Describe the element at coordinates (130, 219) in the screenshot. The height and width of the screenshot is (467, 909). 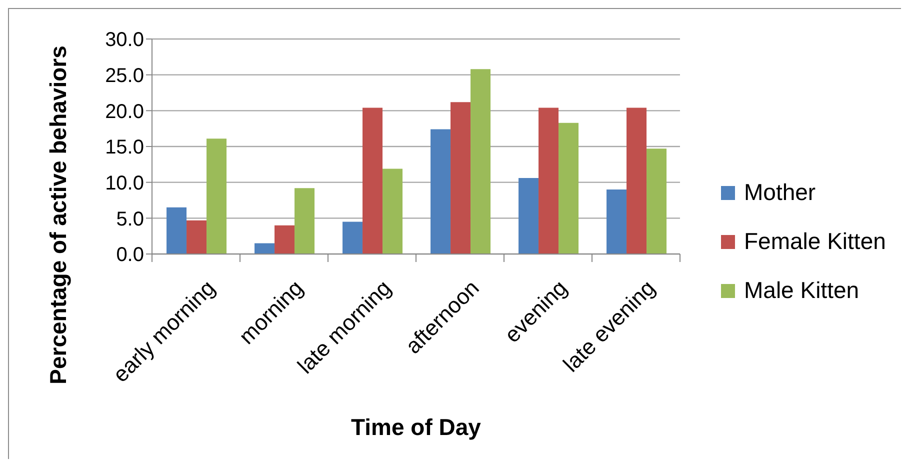
I see `y-tick-label: 5.0` at that location.